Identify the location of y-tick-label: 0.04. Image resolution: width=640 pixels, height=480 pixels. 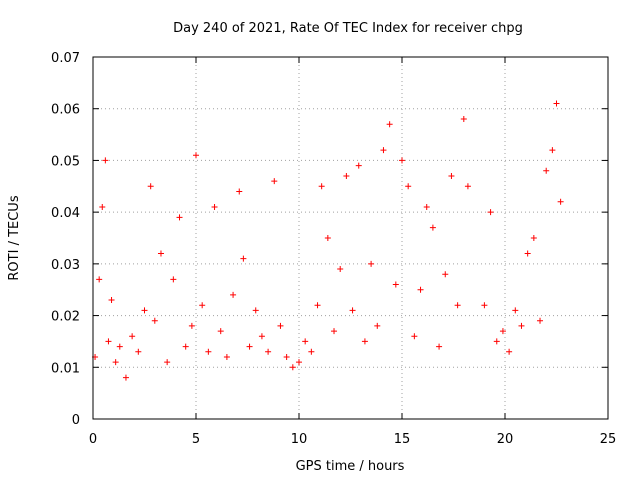
(65, 213).